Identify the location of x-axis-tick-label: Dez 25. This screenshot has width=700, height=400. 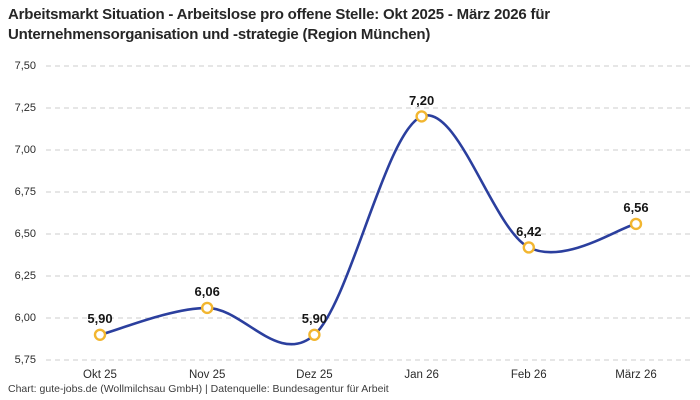
(314, 375).